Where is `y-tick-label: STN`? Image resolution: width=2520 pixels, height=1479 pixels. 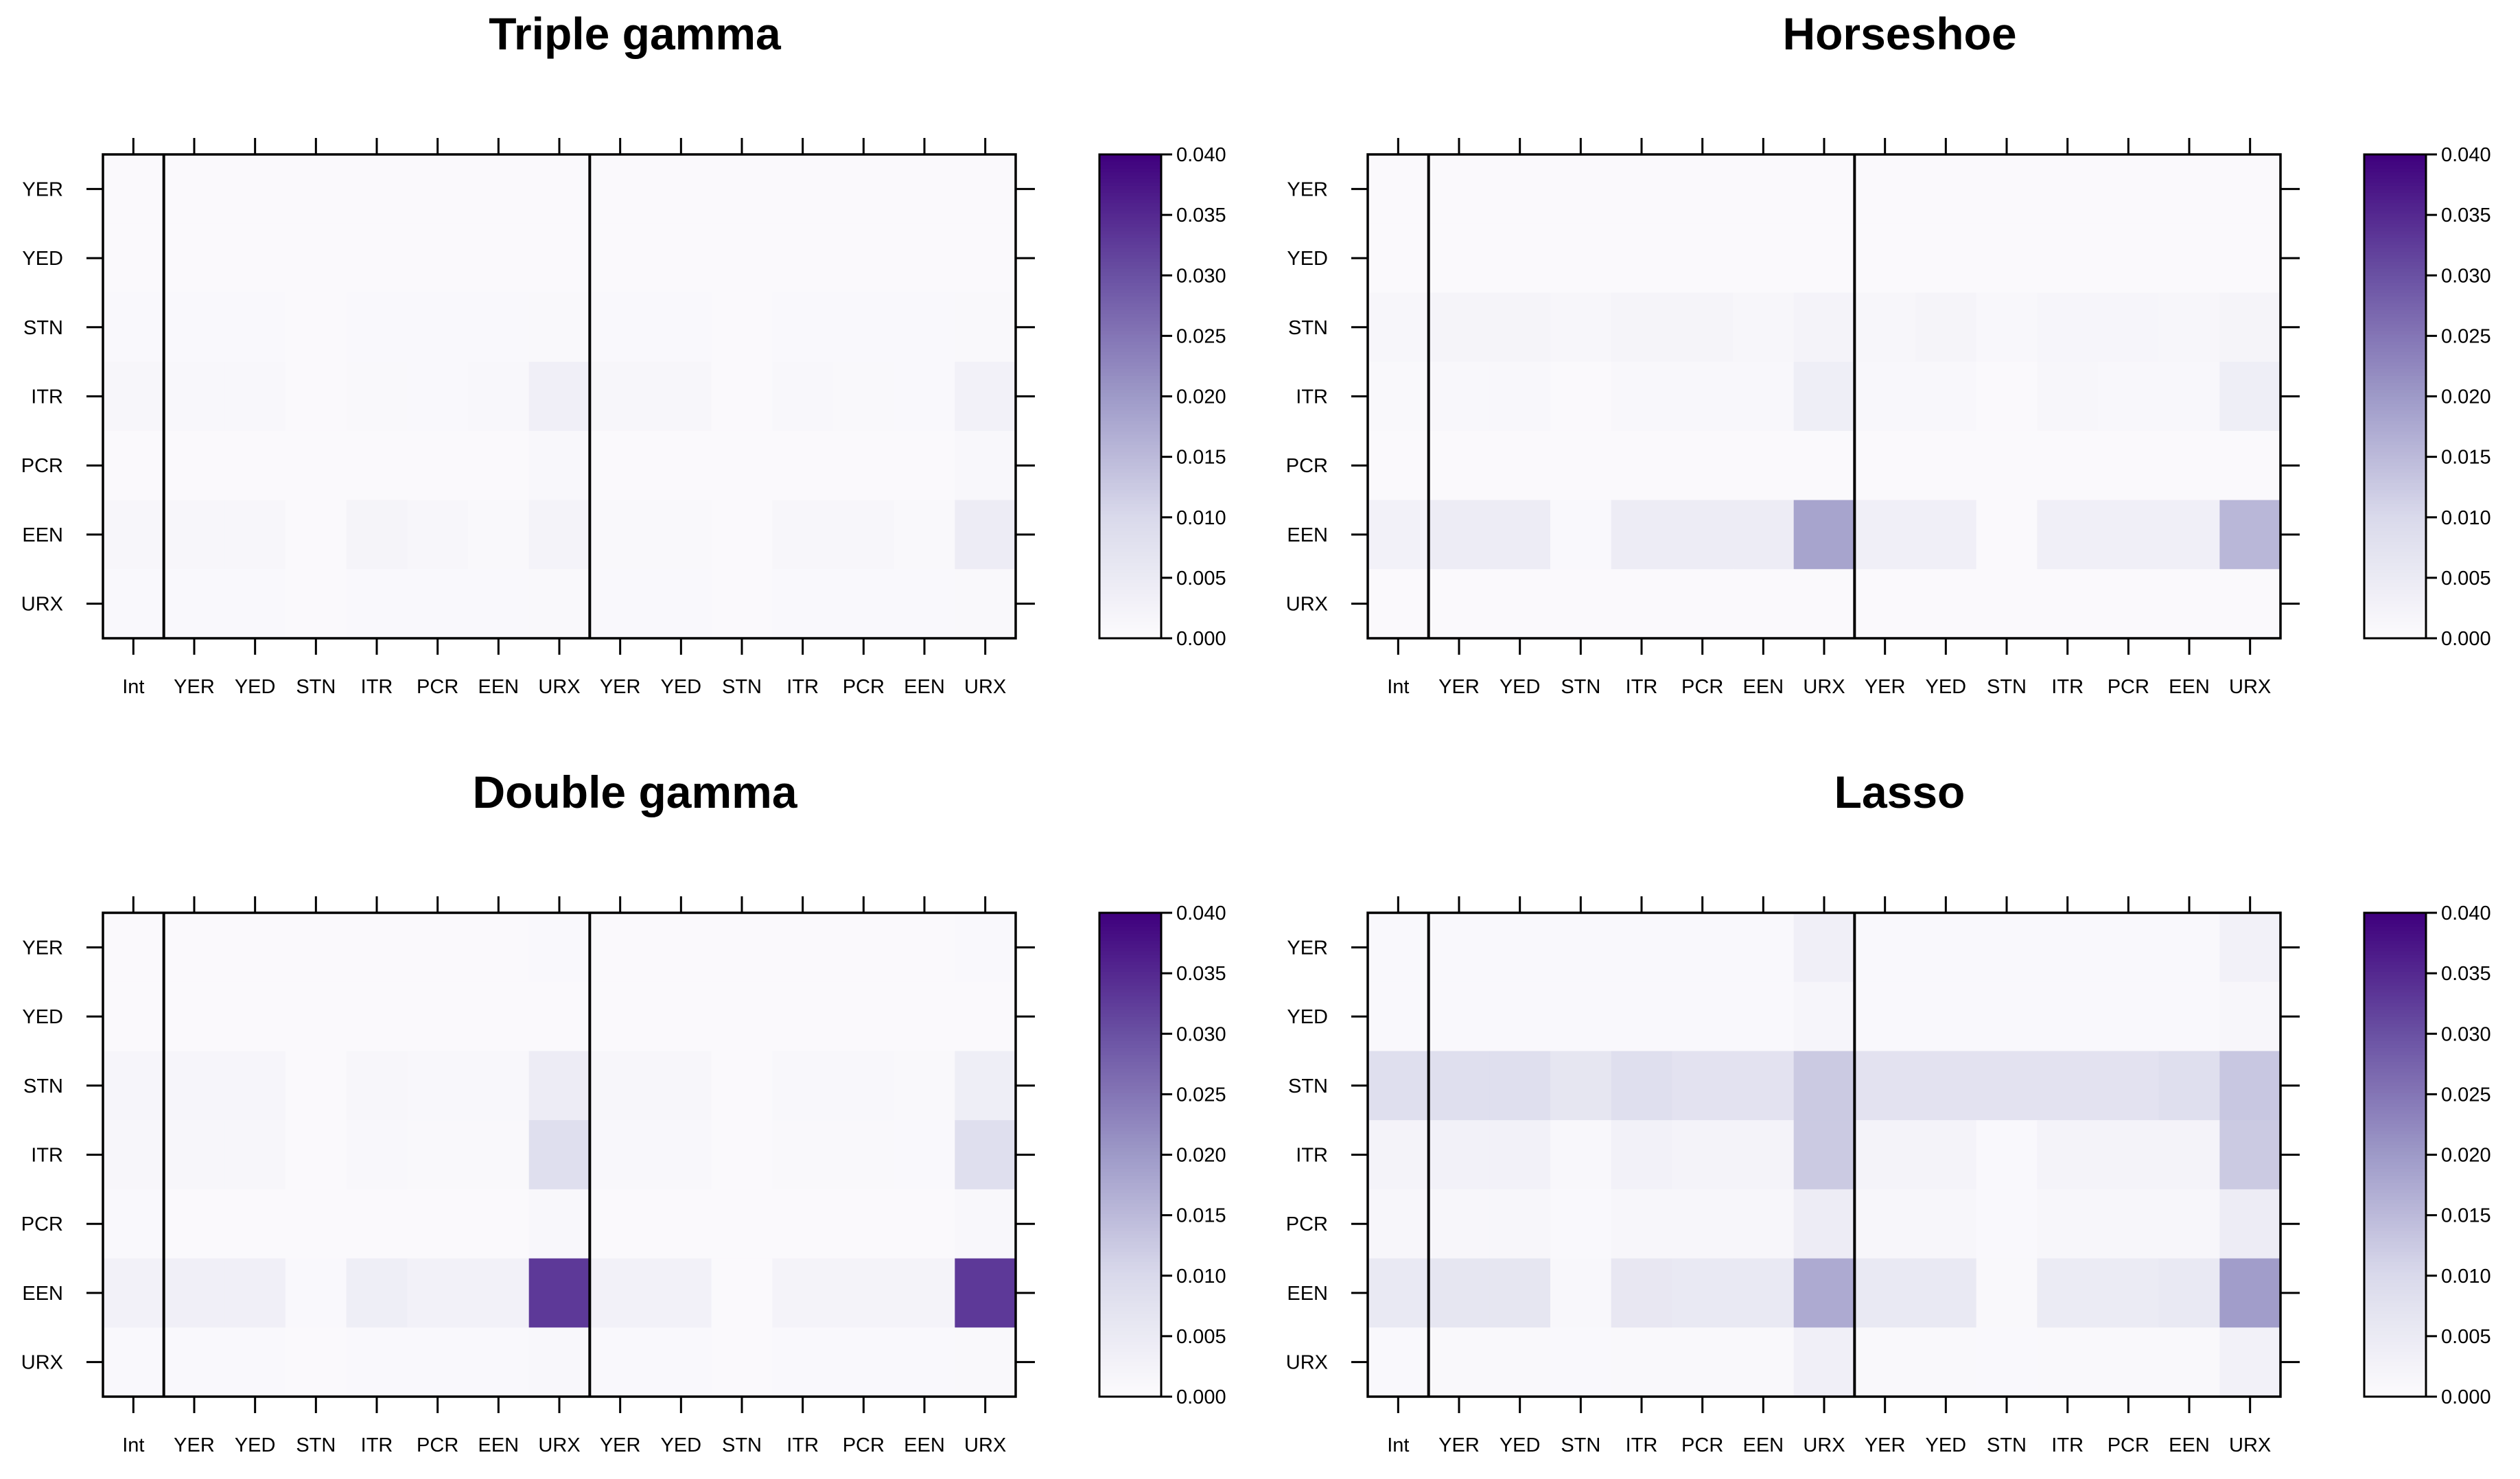 y-tick-label: STN is located at coordinates (1308, 1086).